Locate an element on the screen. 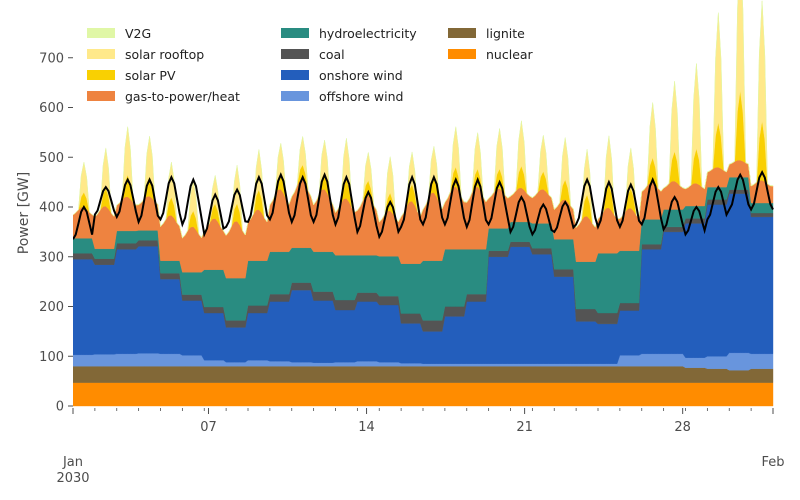  legend-label: coal is located at coordinates (332, 54).